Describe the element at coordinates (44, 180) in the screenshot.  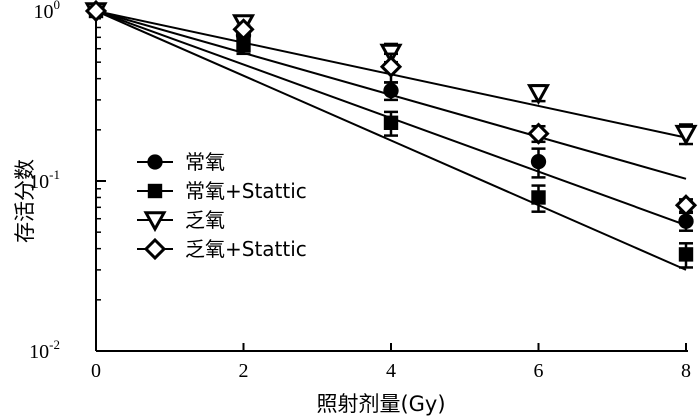
I see `y-tick-label: 10⁻¹` at that location.